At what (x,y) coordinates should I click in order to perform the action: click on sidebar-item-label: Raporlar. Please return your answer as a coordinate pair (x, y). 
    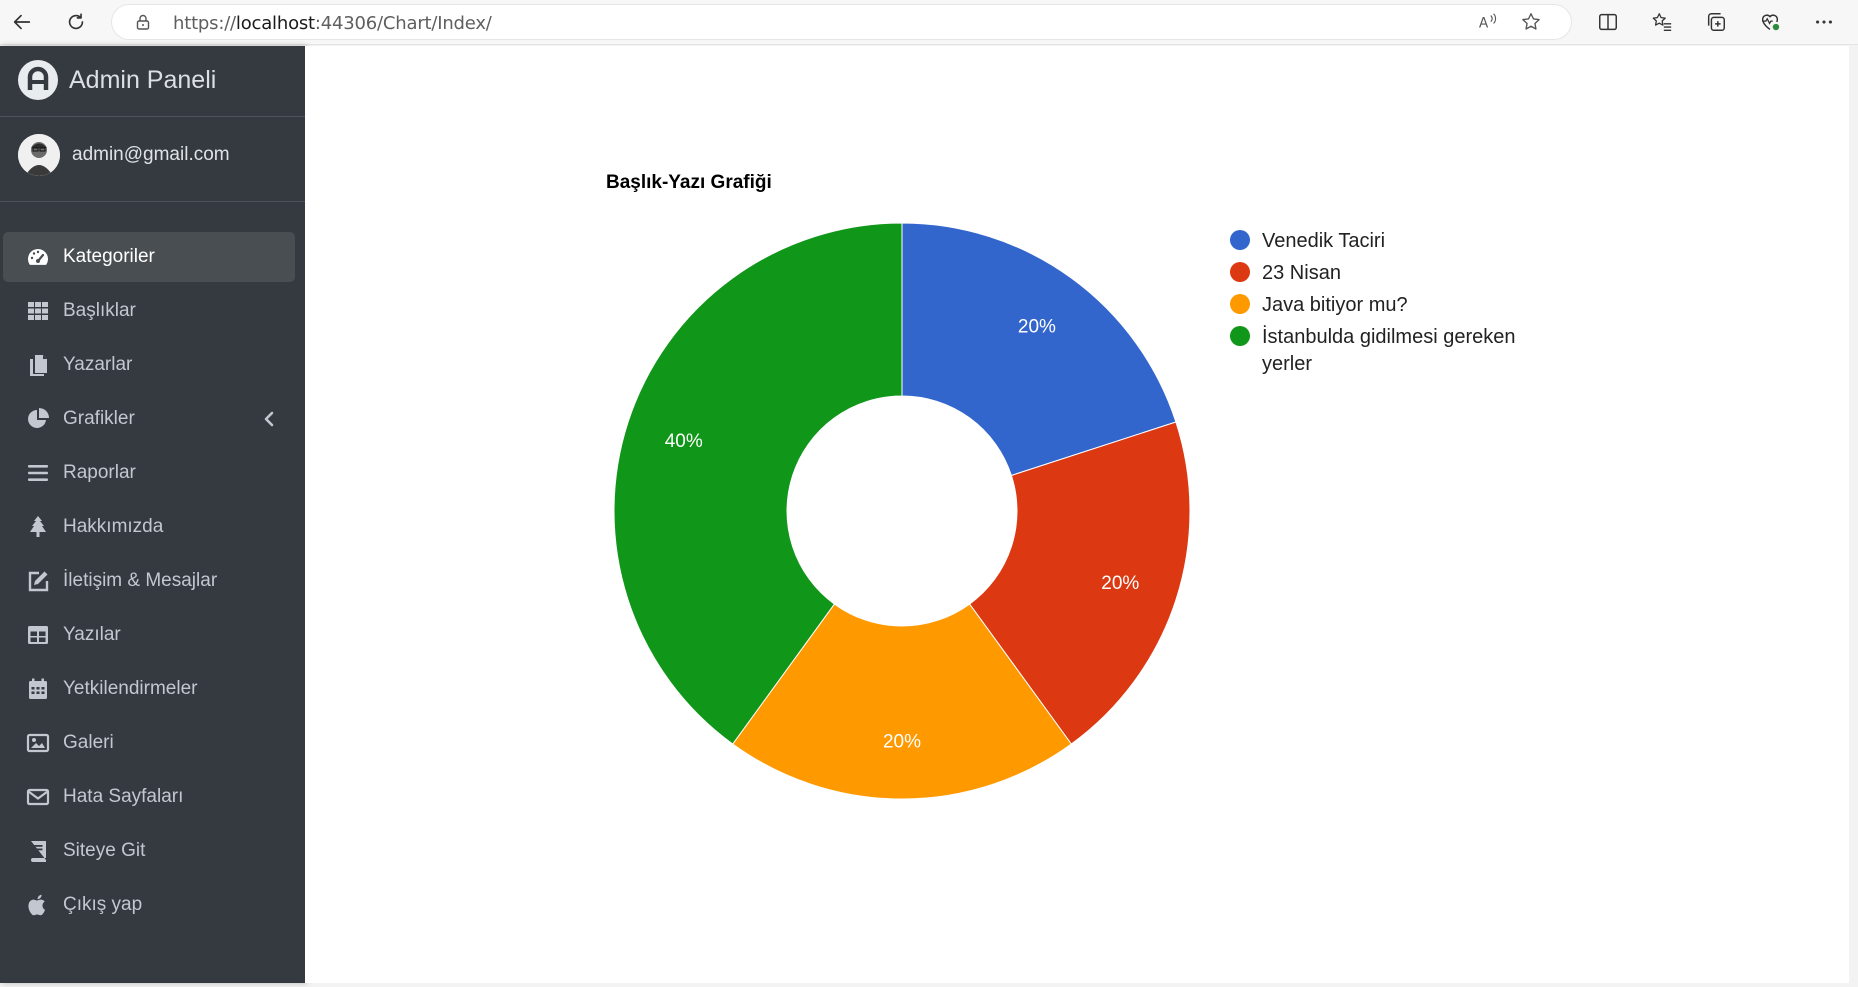
    Looking at the image, I should click on (99, 472).